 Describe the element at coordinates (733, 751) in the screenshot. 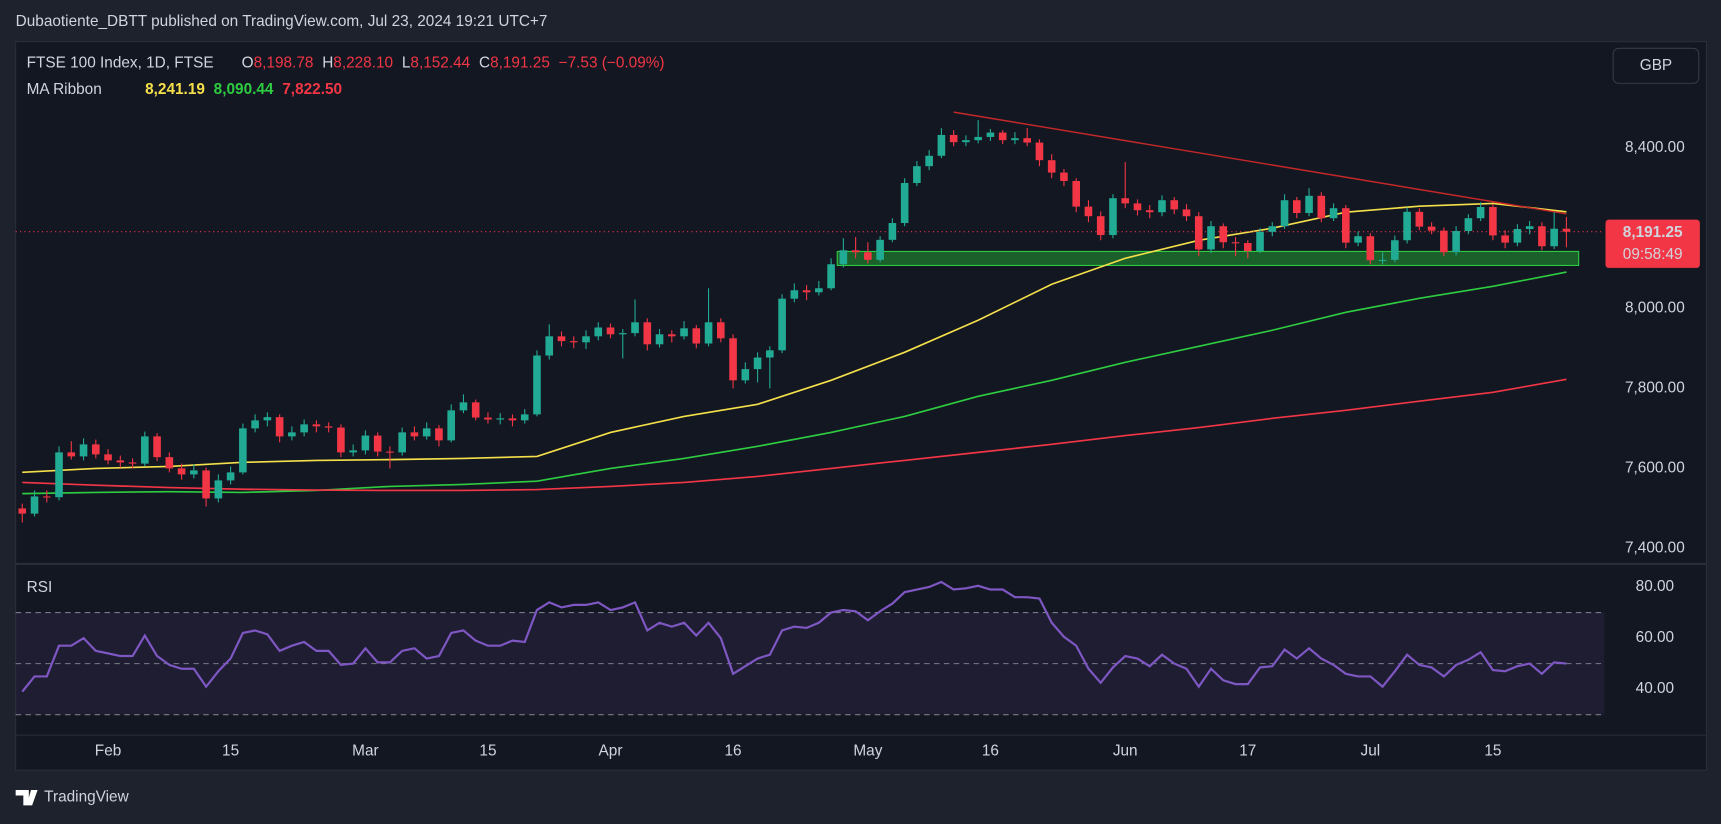

I see `x-tick-label: 16` at that location.